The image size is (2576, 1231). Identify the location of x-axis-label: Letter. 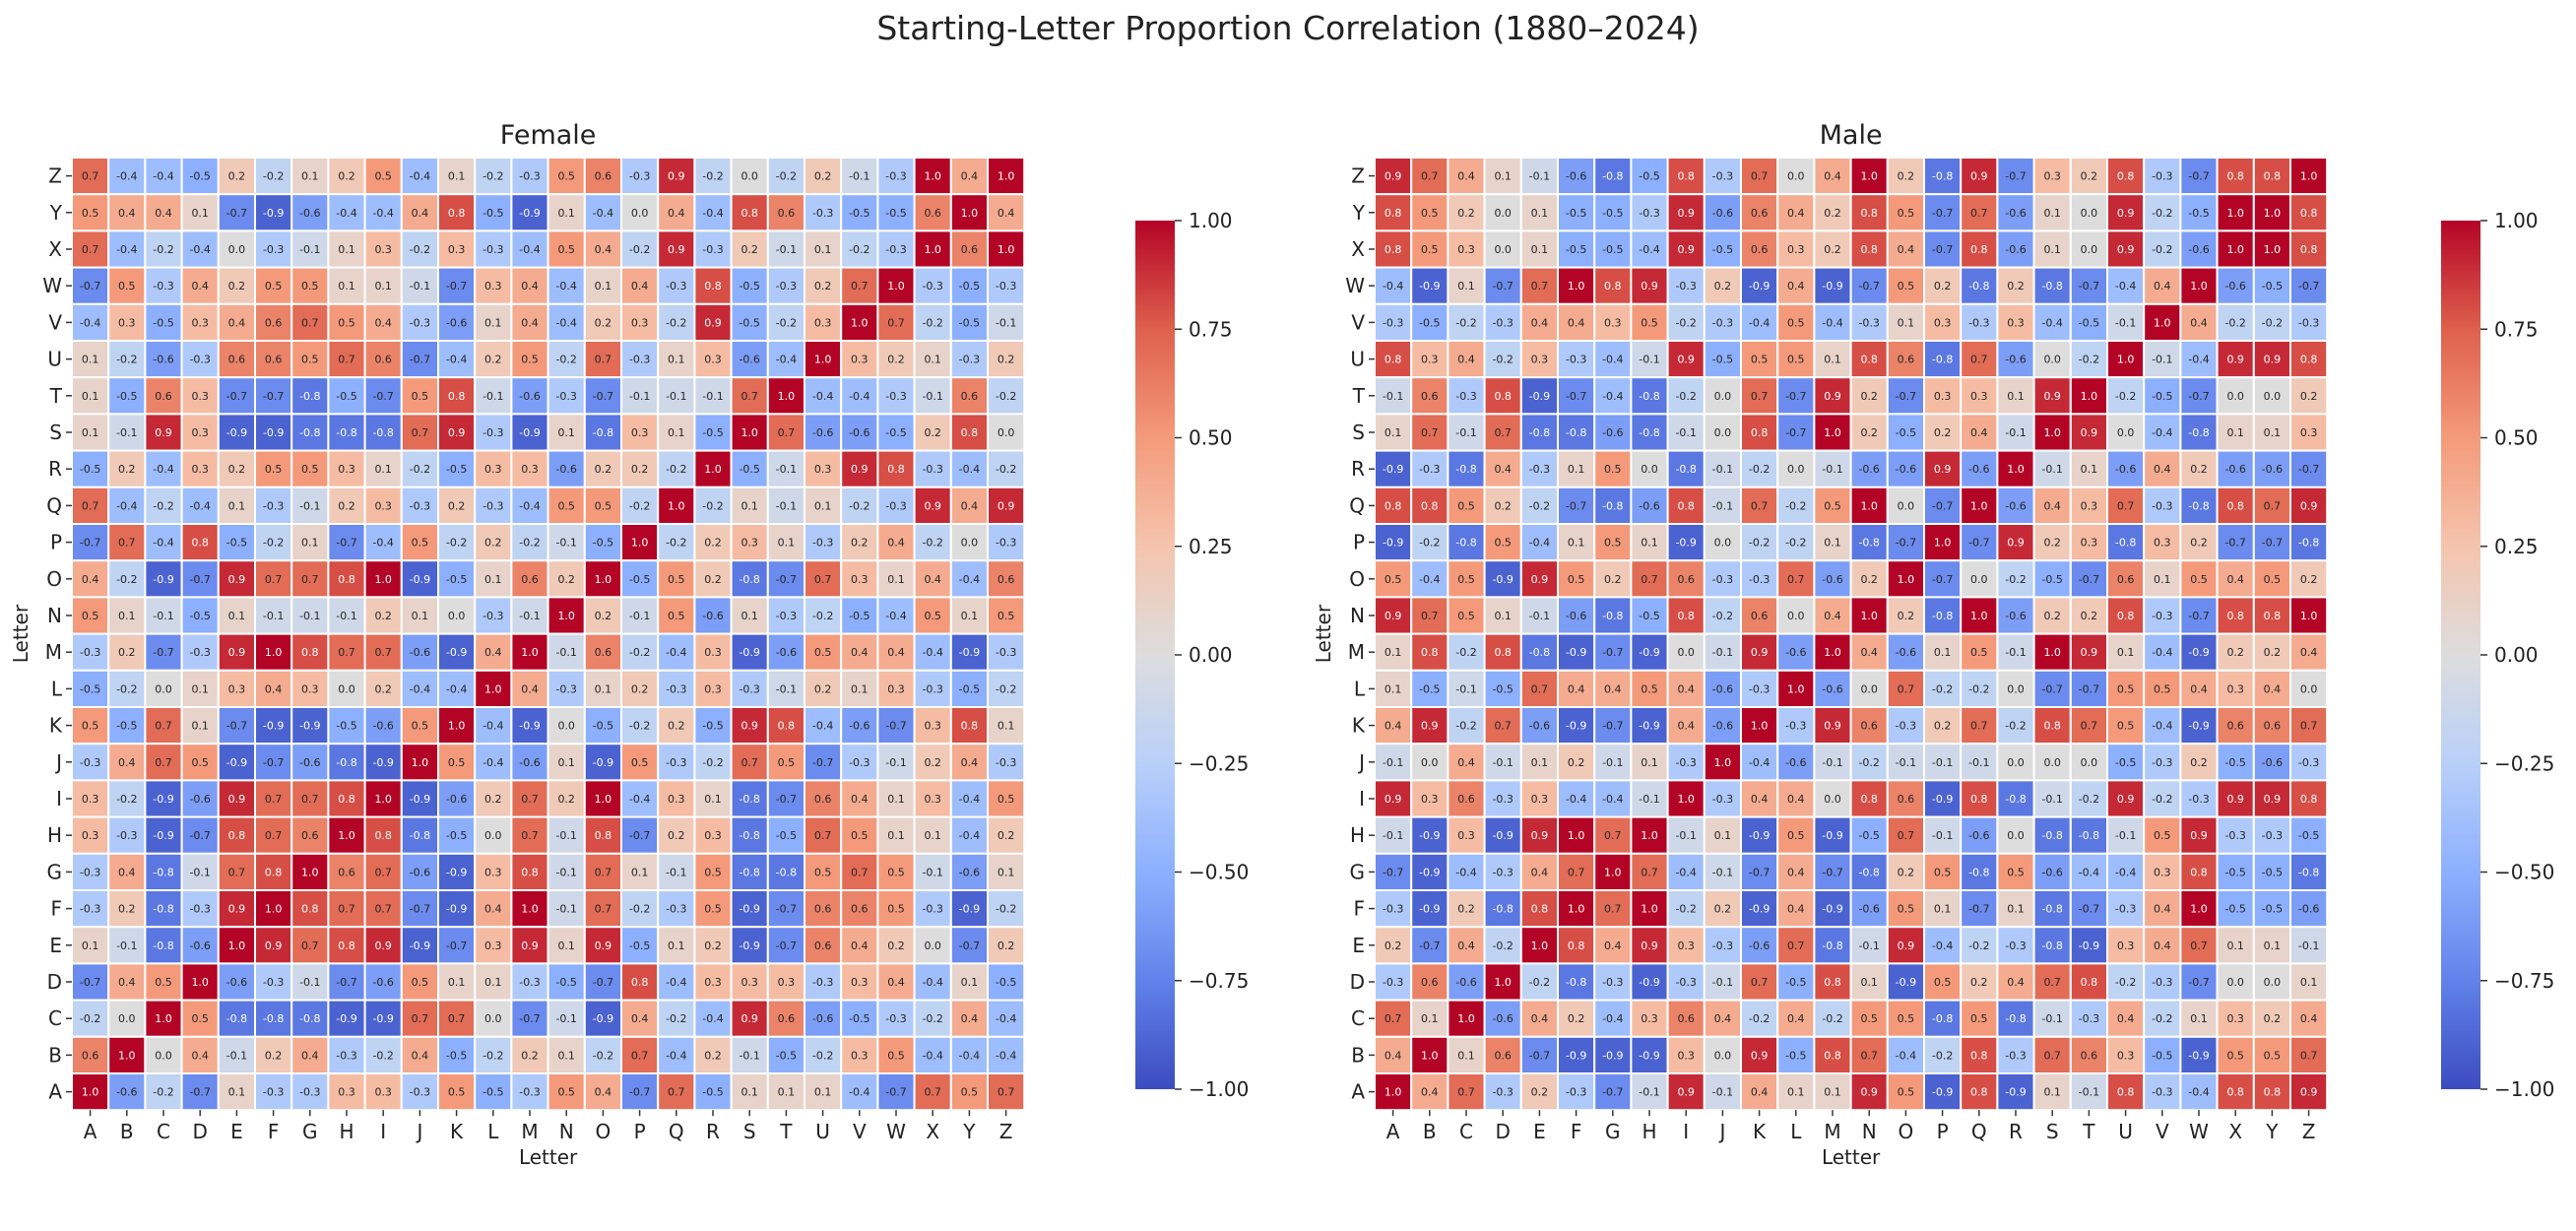
(1851, 1157).